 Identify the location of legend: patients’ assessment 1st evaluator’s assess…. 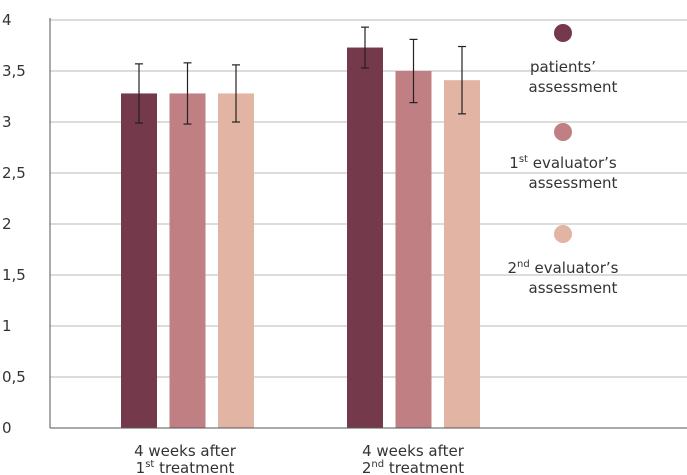
(563, 160).